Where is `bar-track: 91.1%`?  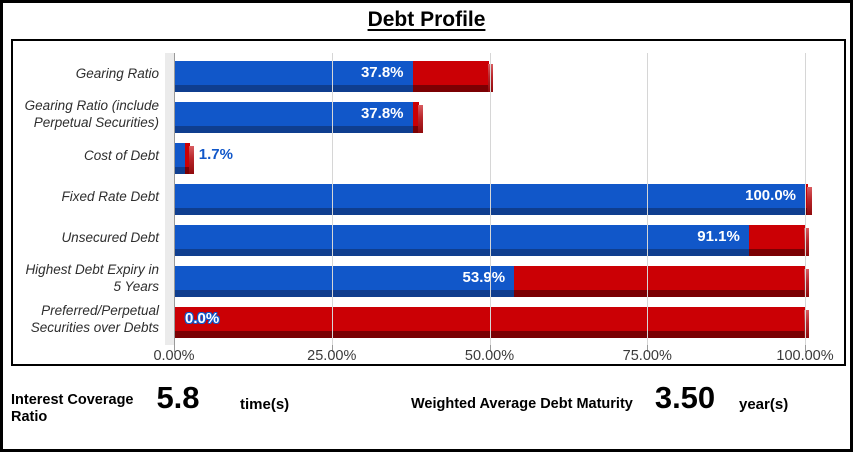 bar-track: 91.1% is located at coordinates (491, 240).